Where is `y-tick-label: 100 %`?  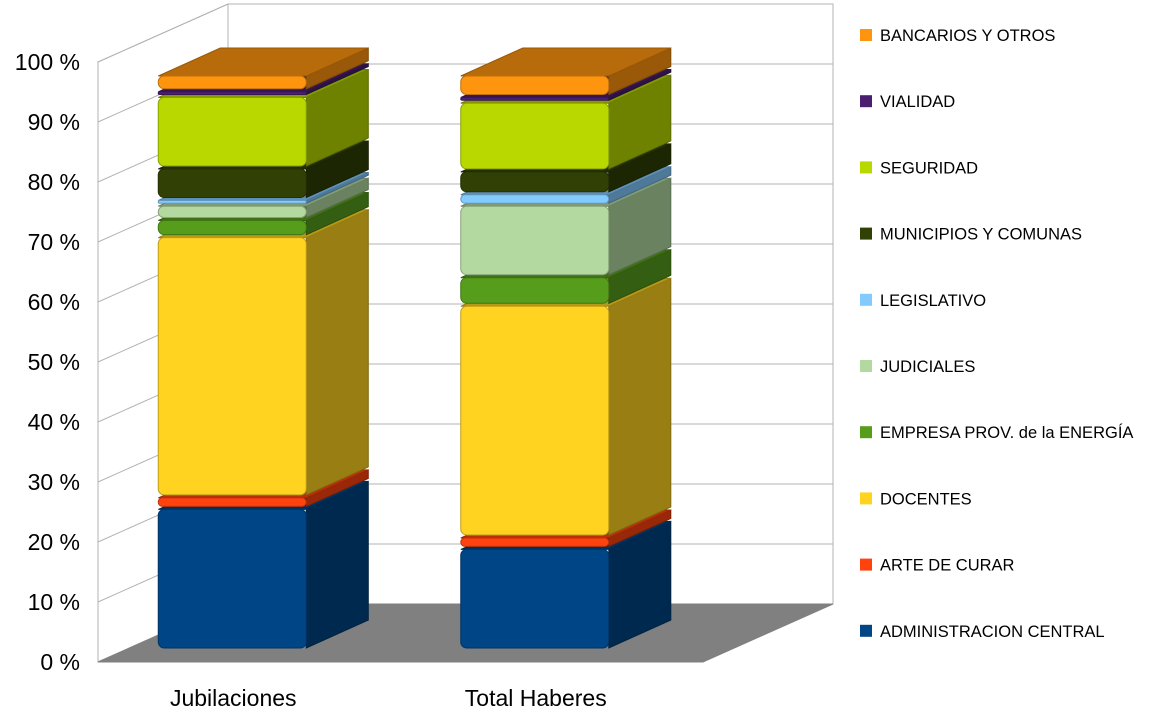 y-tick-label: 100 % is located at coordinates (47, 62).